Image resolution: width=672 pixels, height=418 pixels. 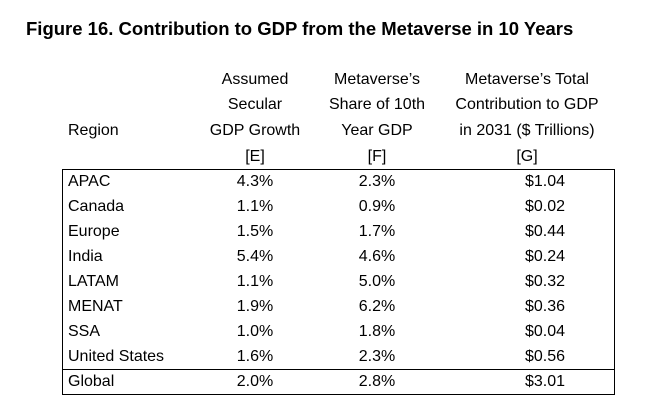 What do you see at coordinates (377, 130) in the screenshot?
I see `column-header: Year GDP` at bounding box center [377, 130].